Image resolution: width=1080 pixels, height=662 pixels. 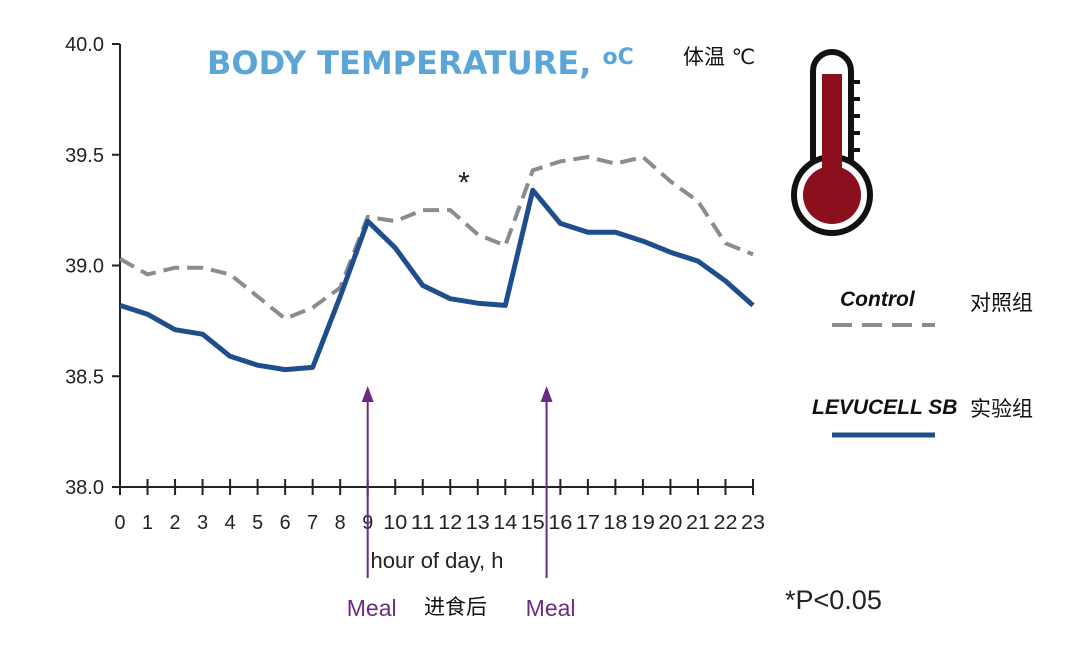 What do you see at coordinates (615, 523) in the screenshot?
I see `x-tick-label: 18` at bounding box center [615, 523].